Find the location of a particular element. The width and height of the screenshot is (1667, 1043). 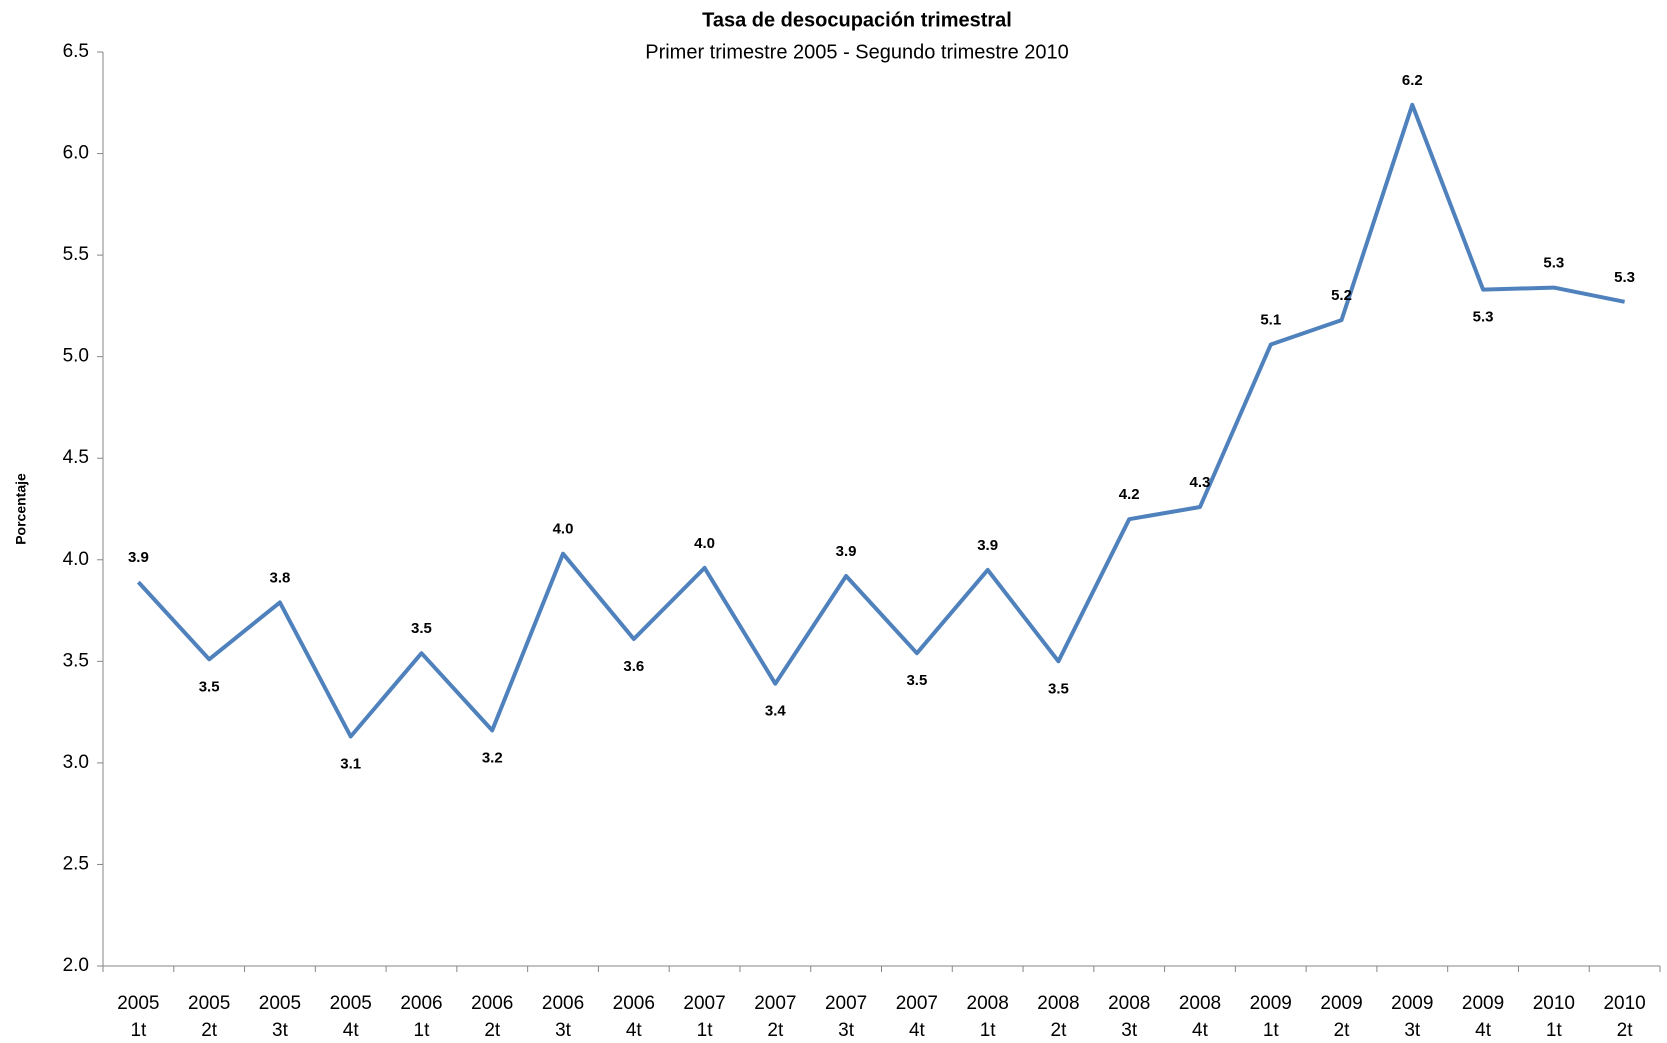

data-label: 3.4 is located at coordinates (776, 711).